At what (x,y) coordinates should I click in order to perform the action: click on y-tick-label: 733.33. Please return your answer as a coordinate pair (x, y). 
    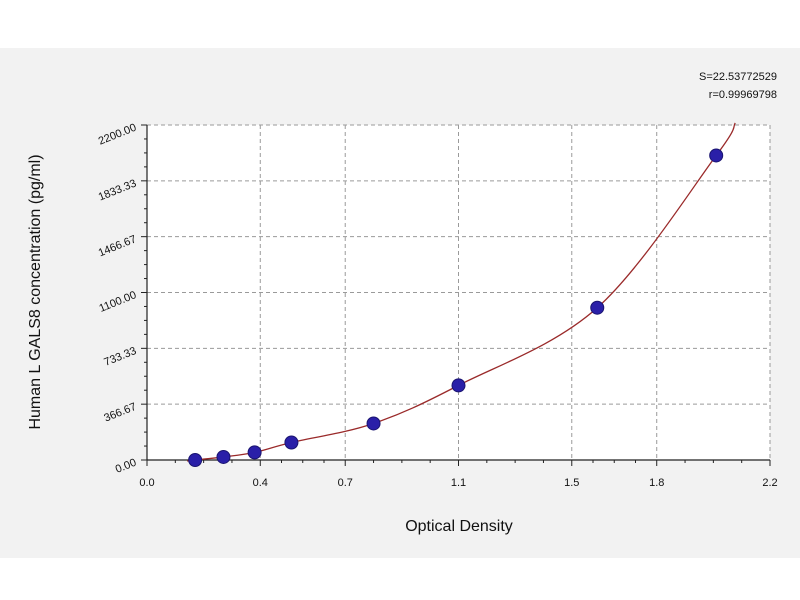
    Looking at the image, I should click on (120, 357).